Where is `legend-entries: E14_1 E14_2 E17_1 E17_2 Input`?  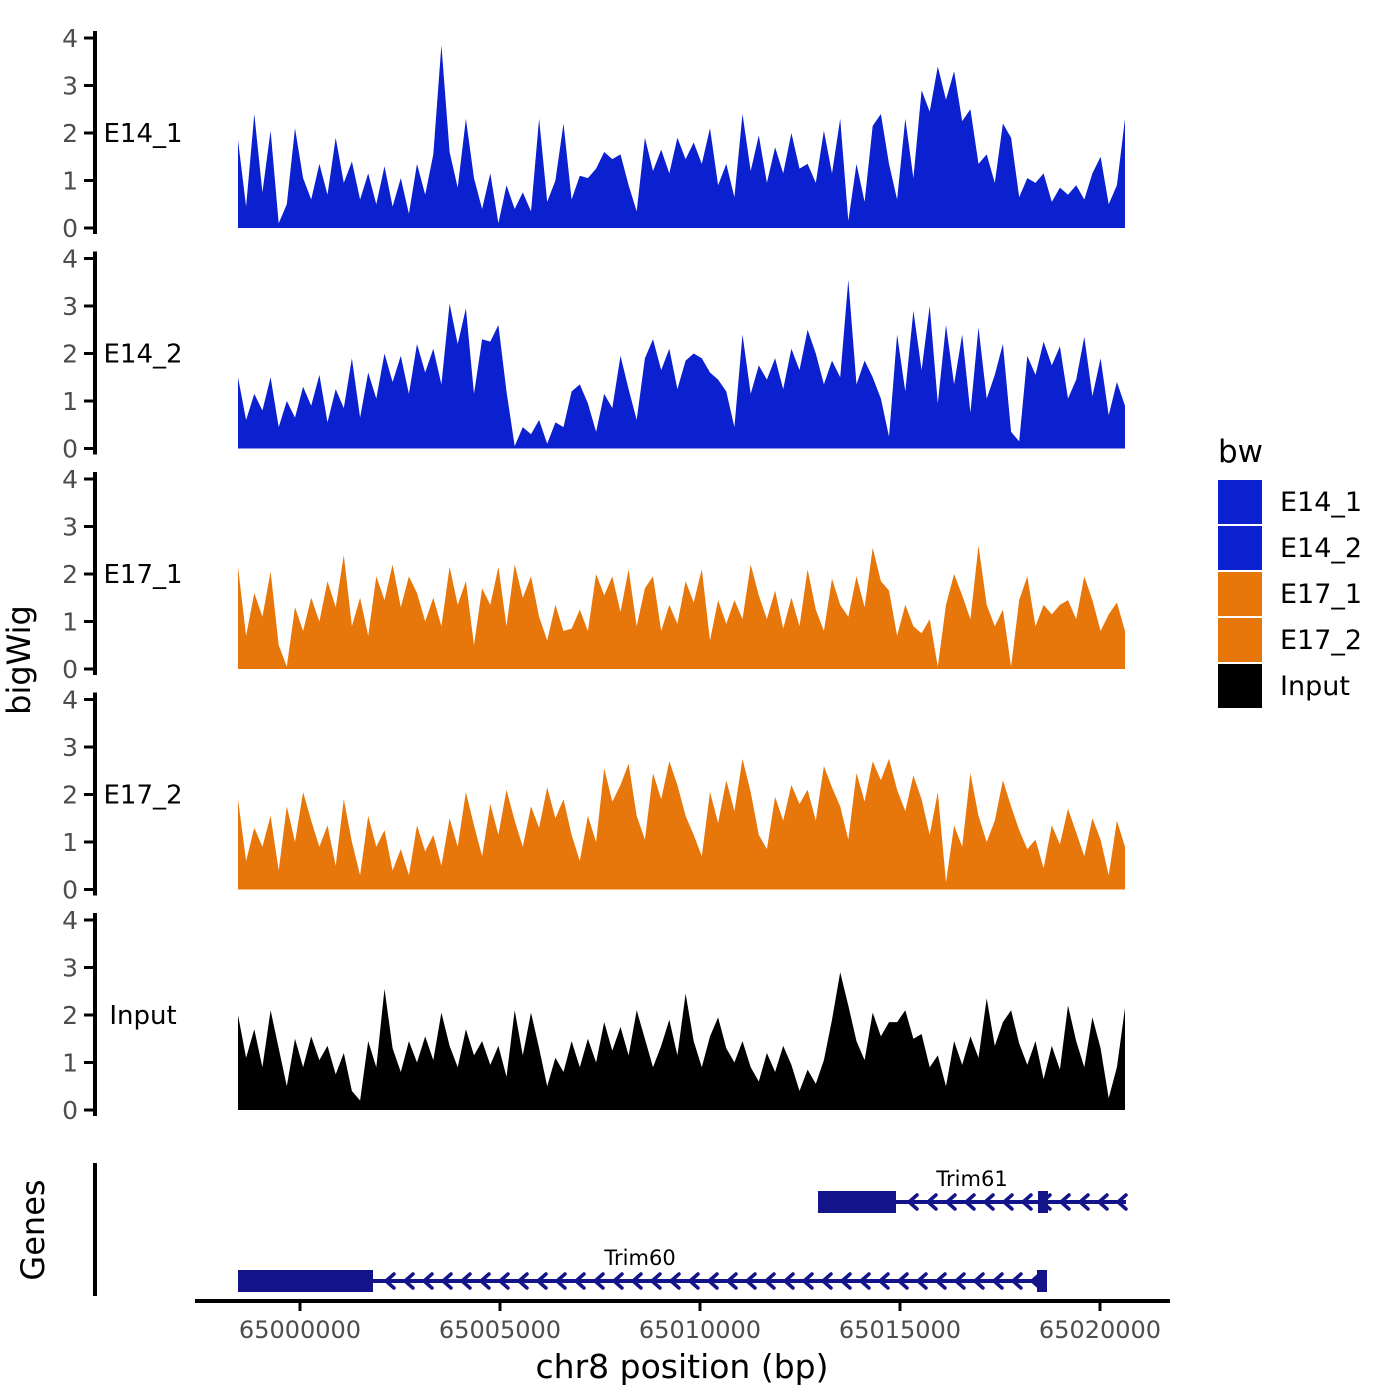
legend-entries: E14_1 E14_2 E17_1 E17_2 Input is located at coordinates (1290, 594).